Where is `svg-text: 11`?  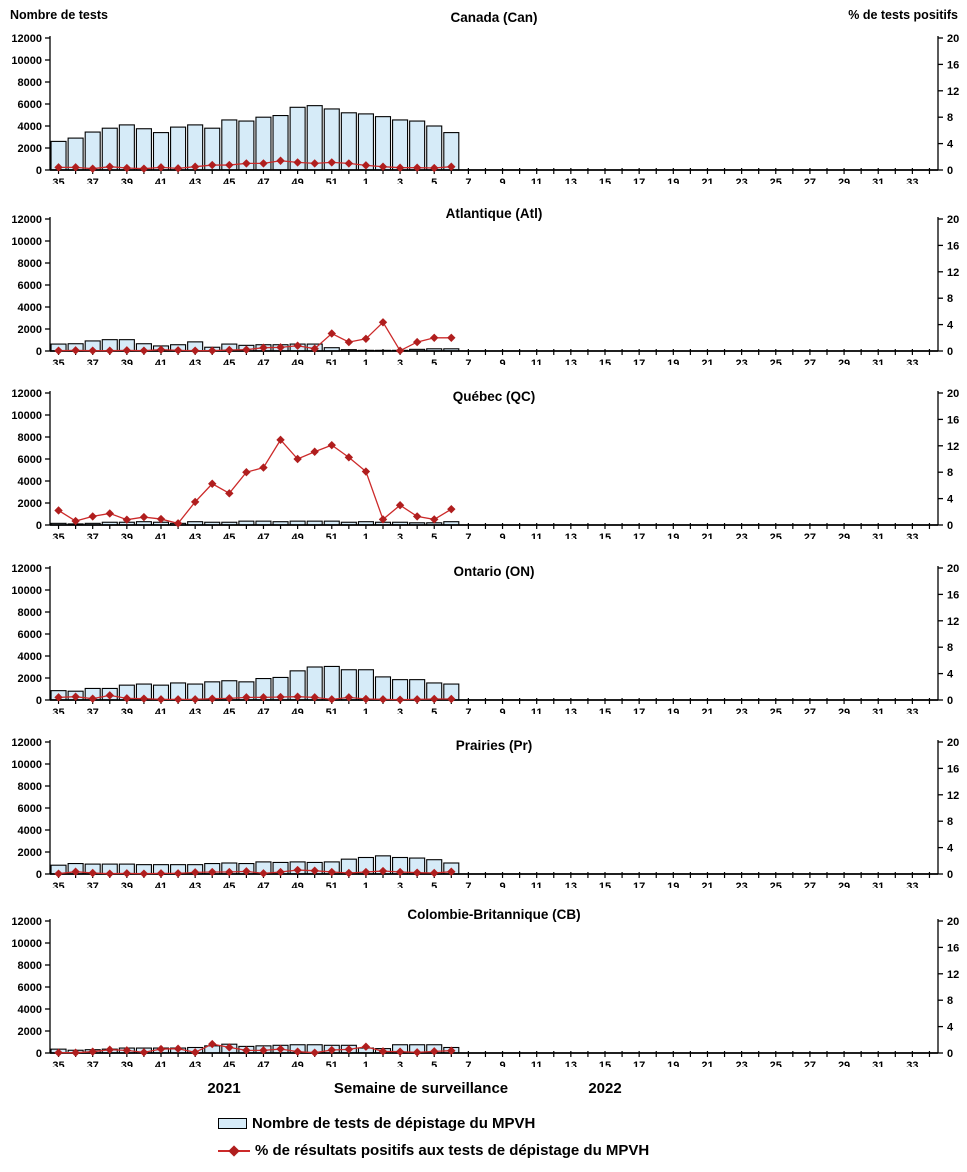 svg-text: 11 is located at coordinates (537, 361).